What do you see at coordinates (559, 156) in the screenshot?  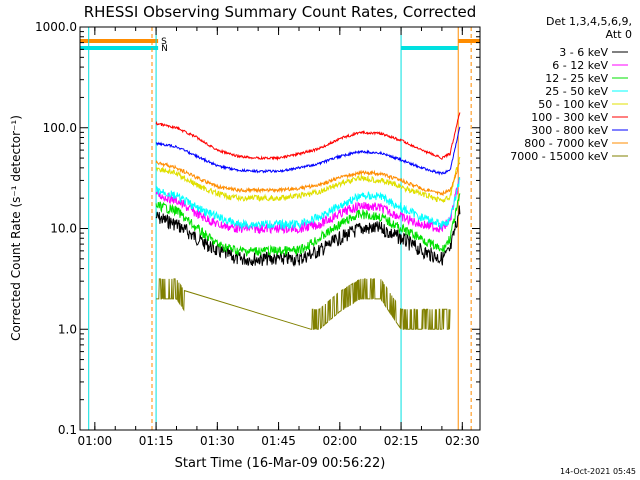 I see `legend-label: 7000 - 15000 keV` at bounding box center [559, 156].